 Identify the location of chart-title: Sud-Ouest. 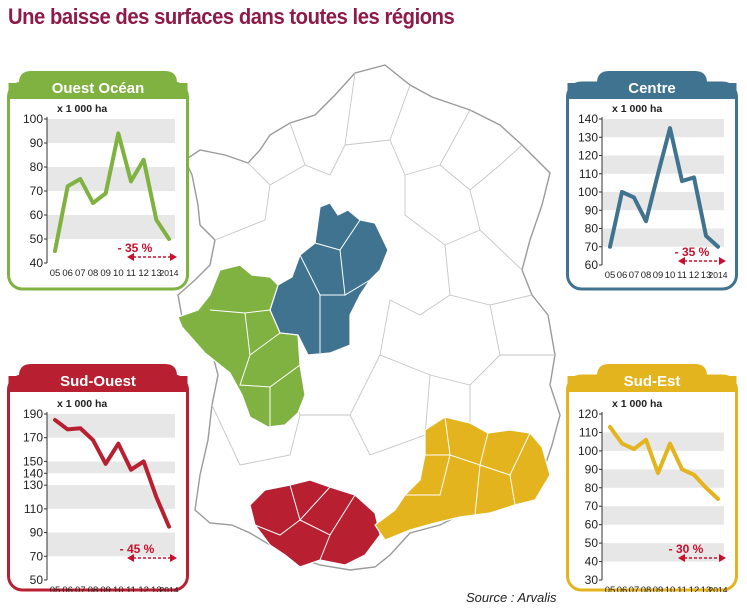
(98, 381).